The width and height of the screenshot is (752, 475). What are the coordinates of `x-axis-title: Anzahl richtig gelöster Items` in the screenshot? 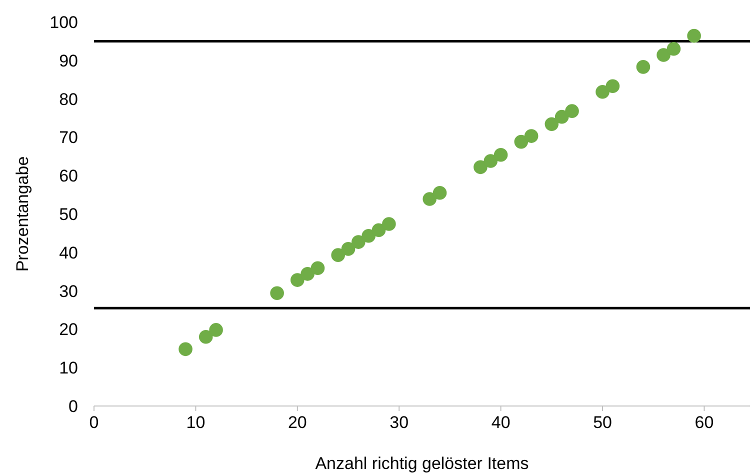 It's located at (422, 463).